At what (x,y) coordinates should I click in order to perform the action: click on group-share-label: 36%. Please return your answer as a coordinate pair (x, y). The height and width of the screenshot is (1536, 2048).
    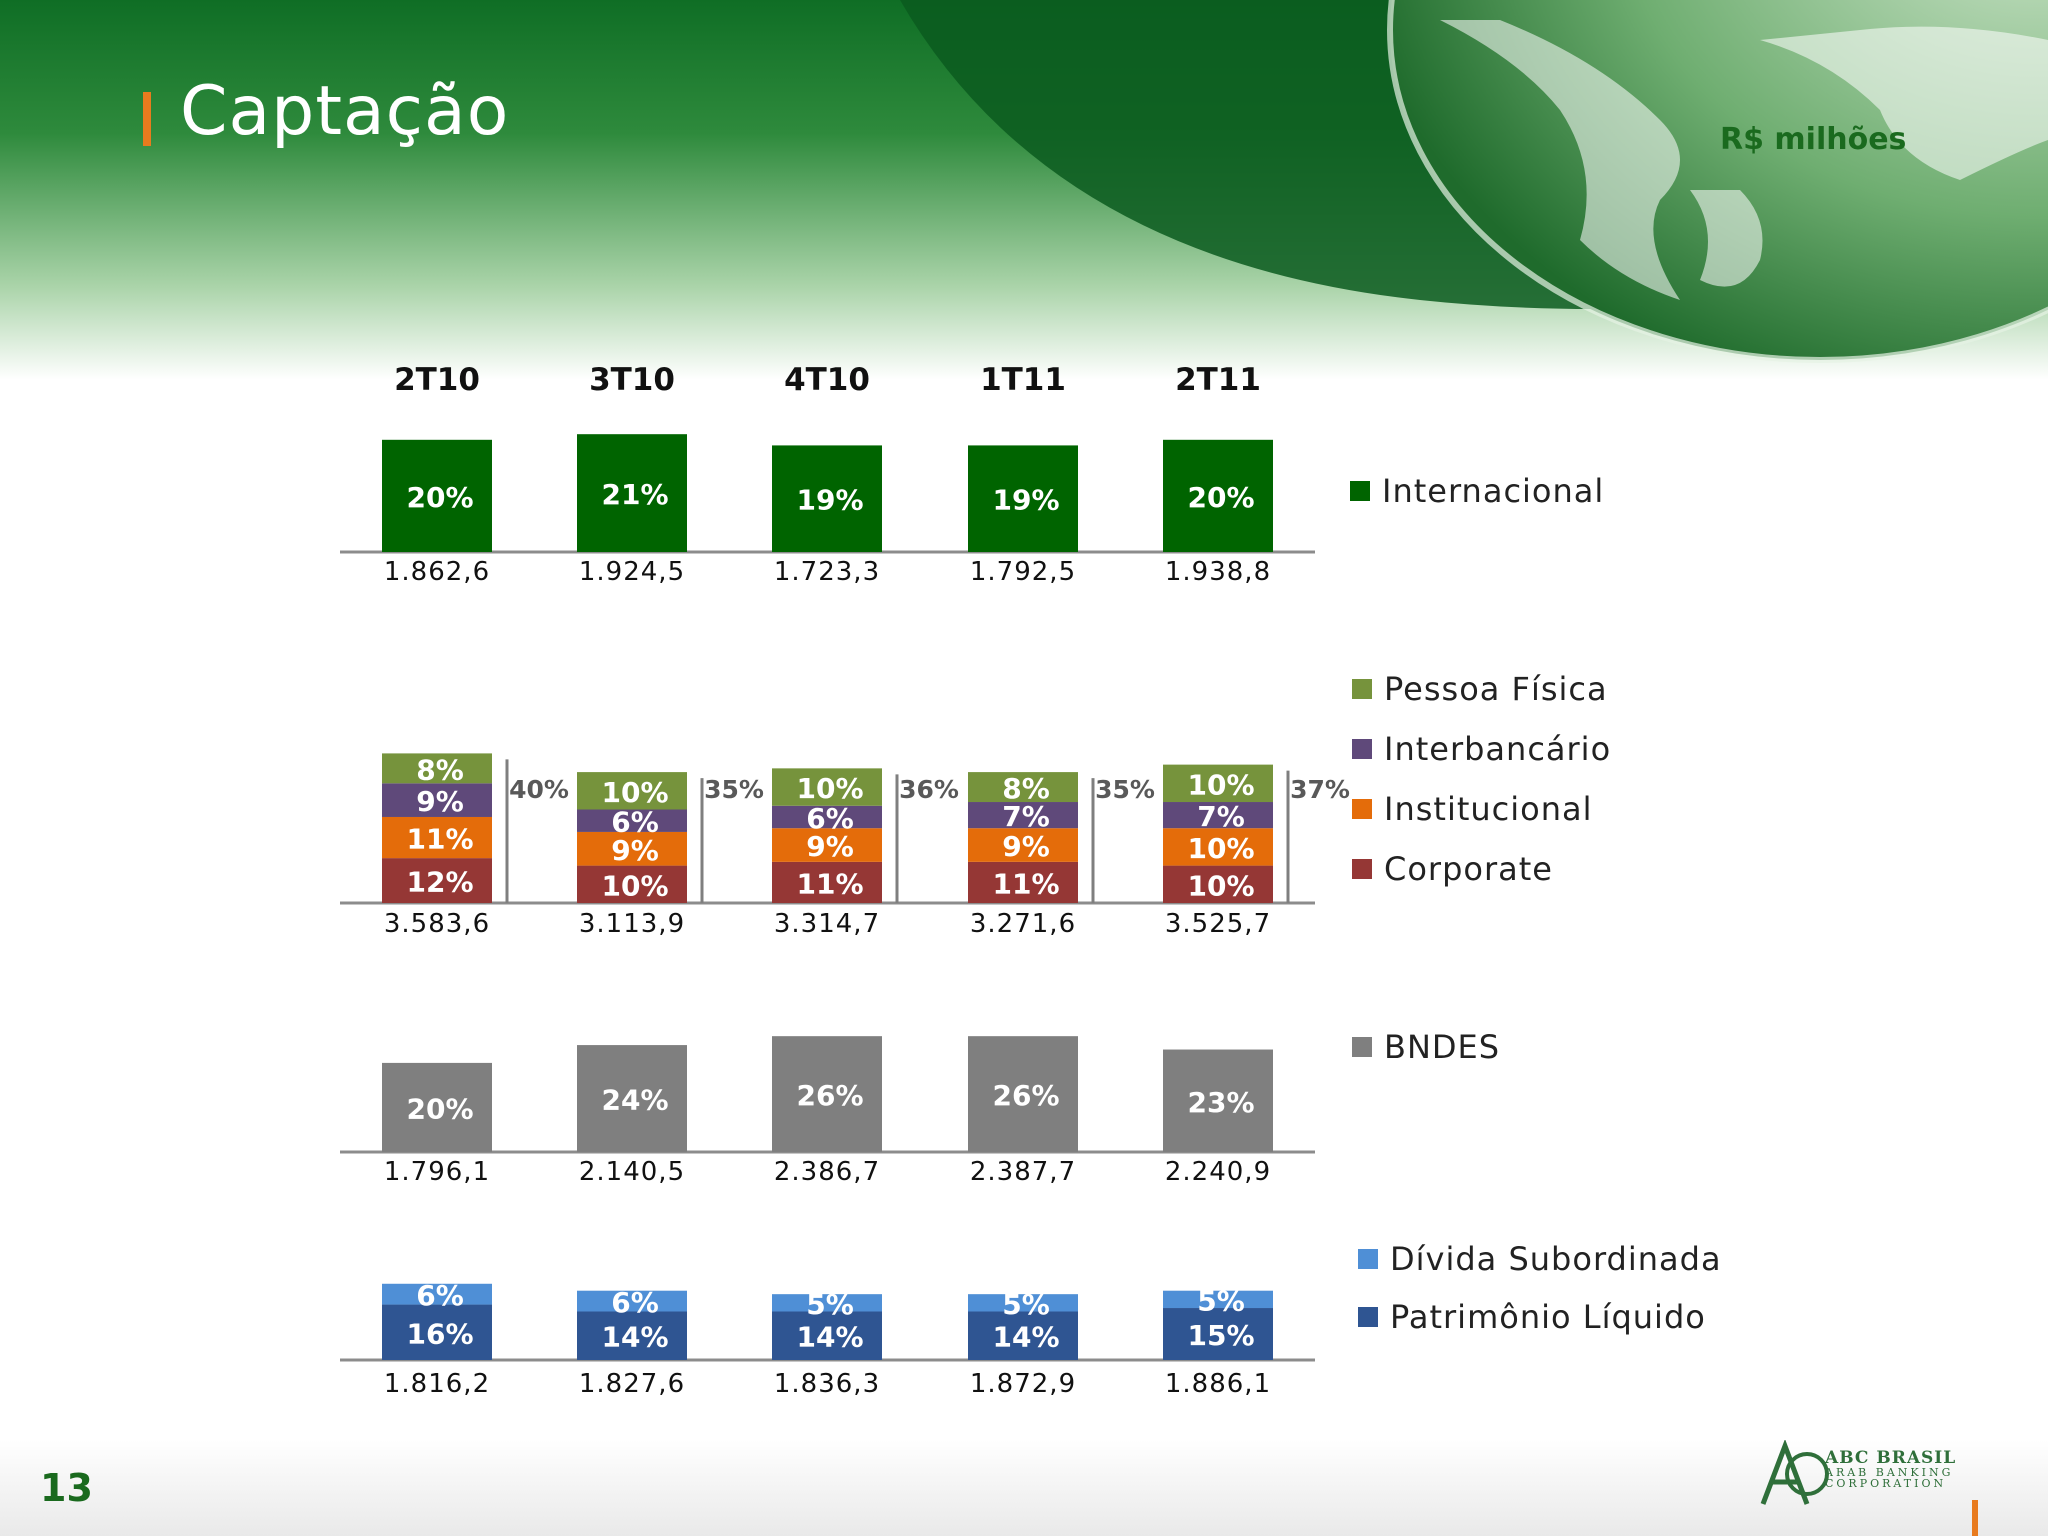
    Looking at the image, I should click on (929, 789).